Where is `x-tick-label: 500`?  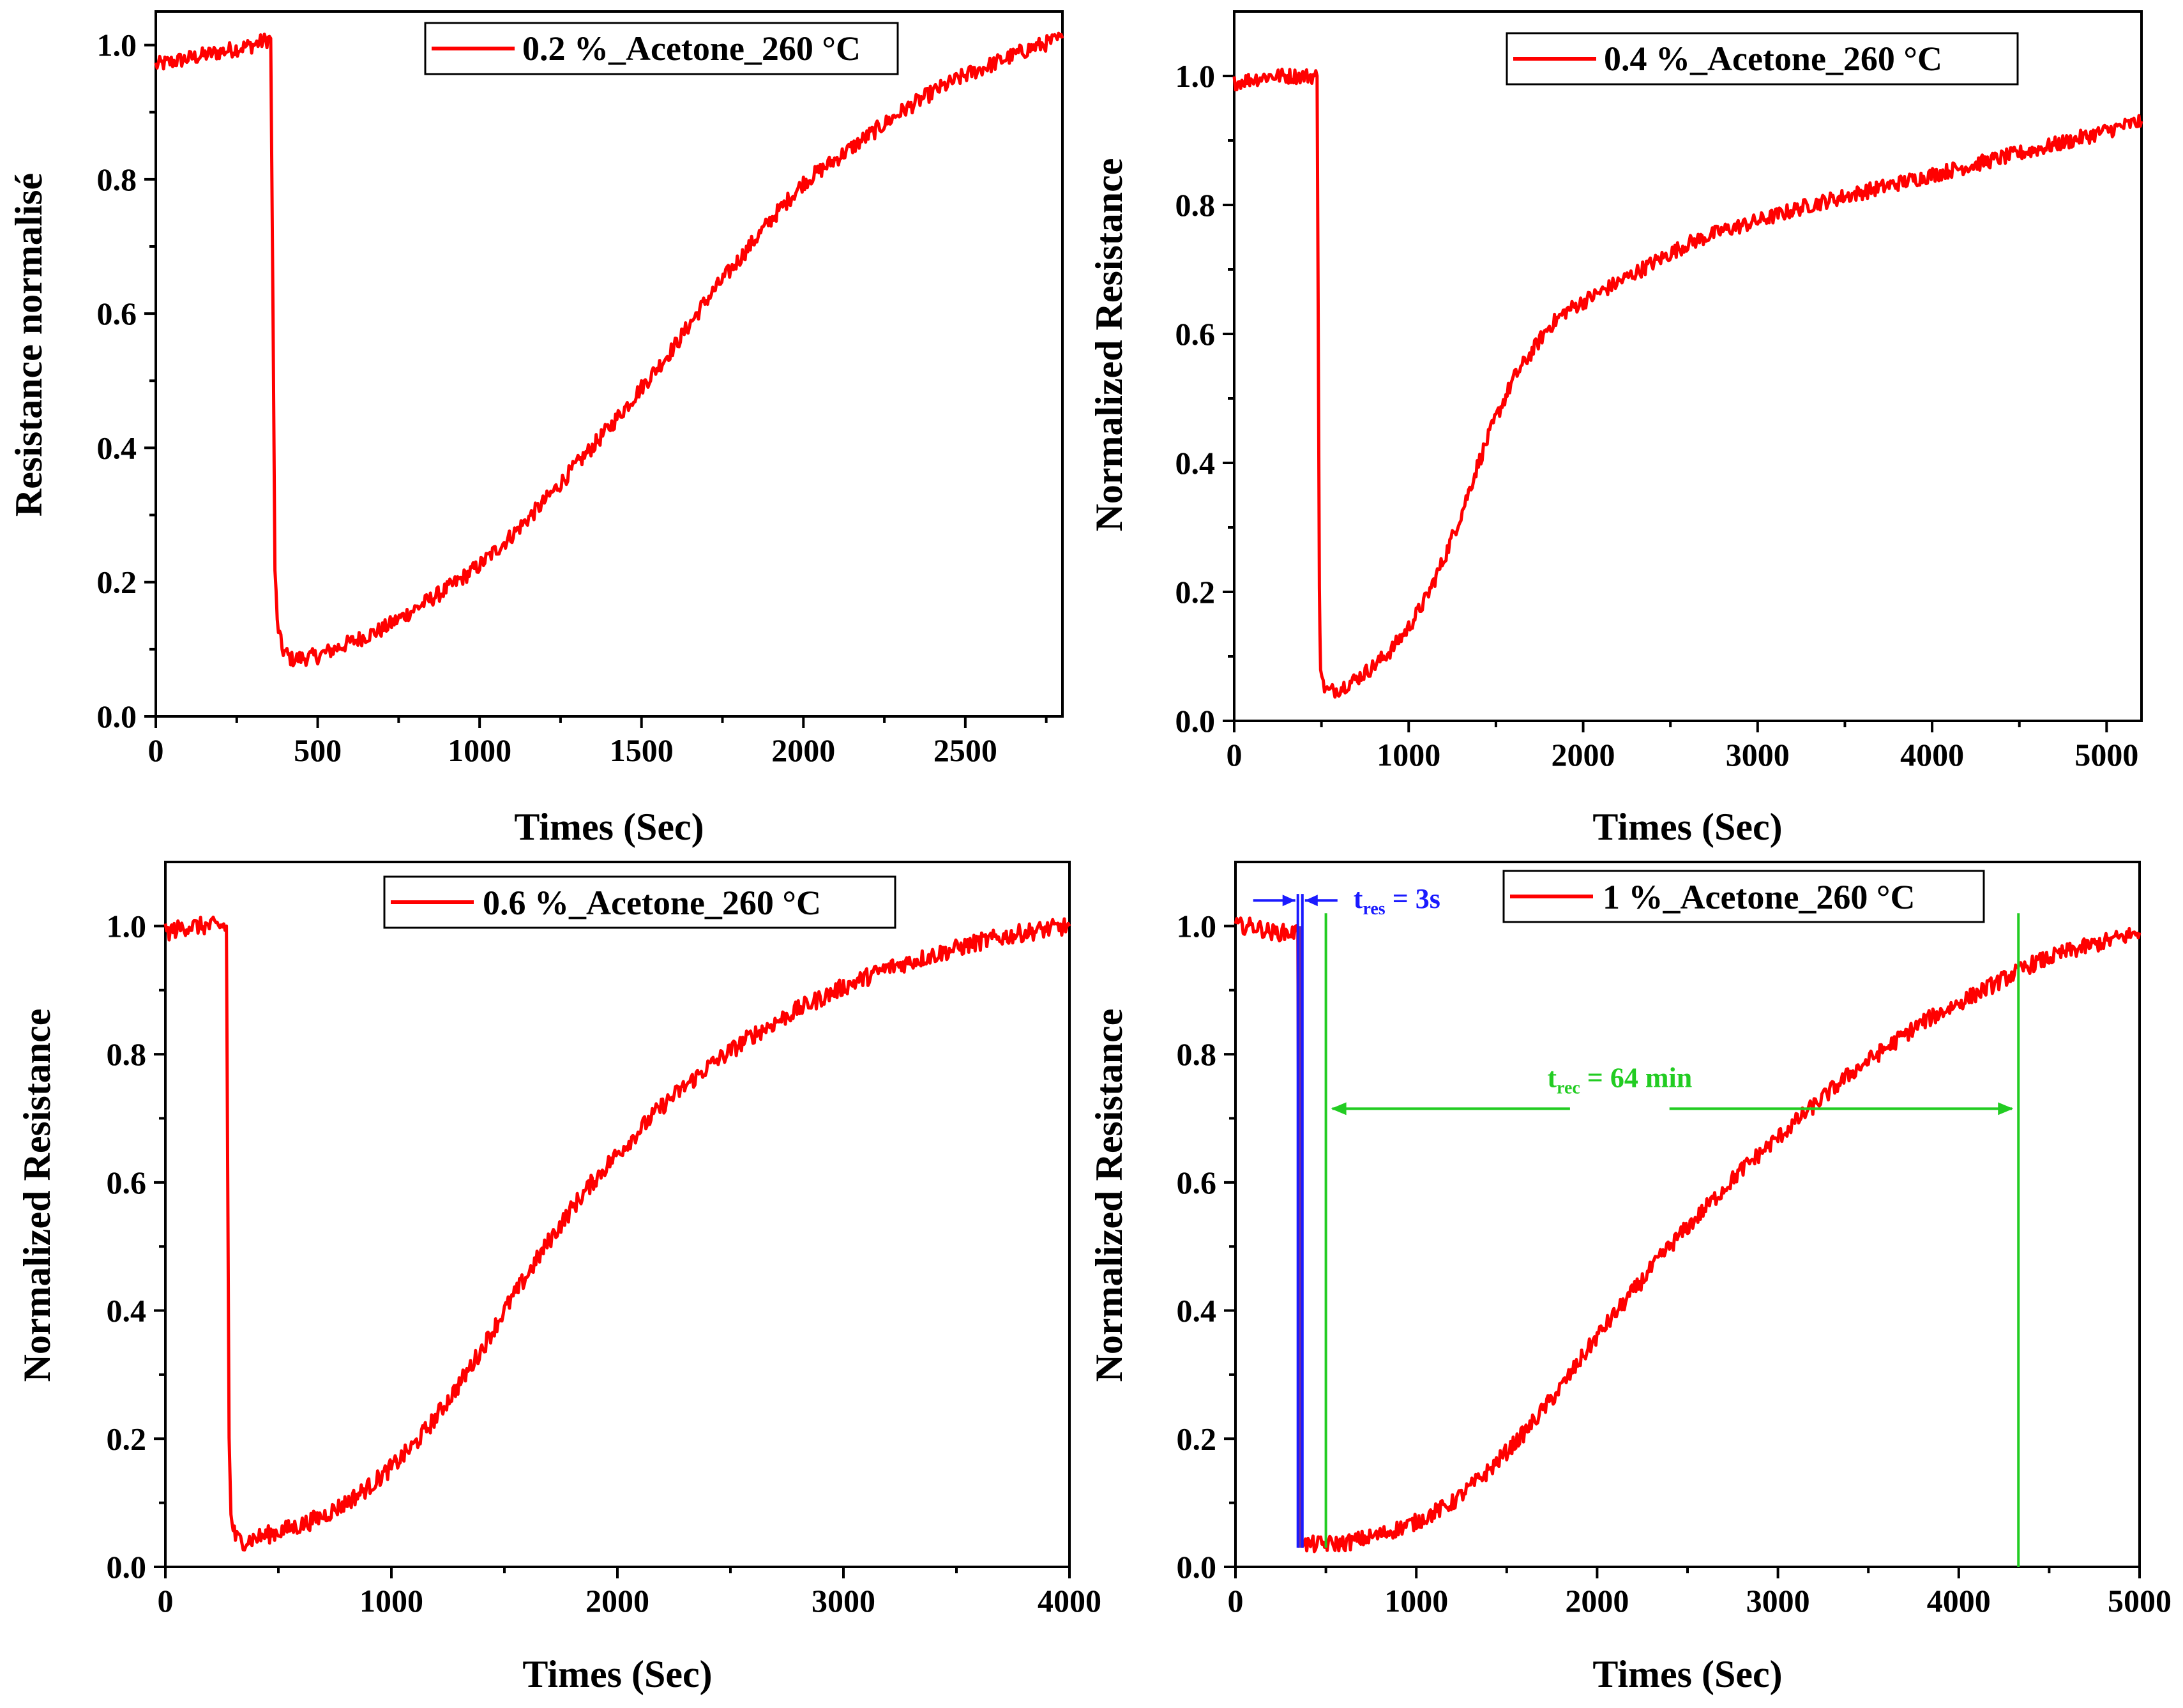
x-tick-label: 500 is located at coordinates (318, 750).